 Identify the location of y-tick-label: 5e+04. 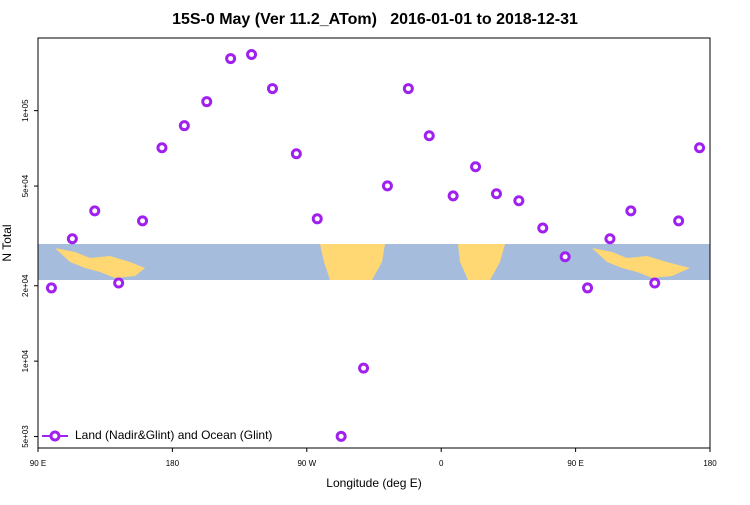
(25, 185).